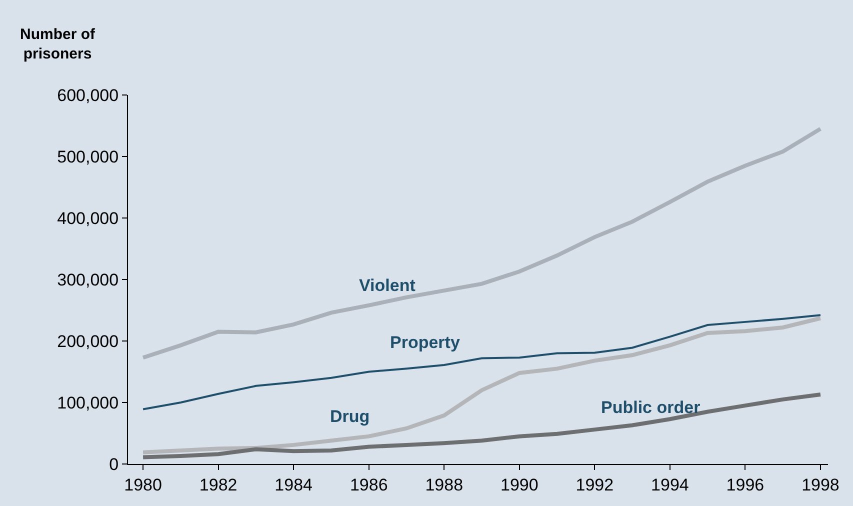 This screenshot has height=506, width=853. Describe the element at coordinates (519, 484) in the screenshot. I see `x-tick-label: 1990` at that location.